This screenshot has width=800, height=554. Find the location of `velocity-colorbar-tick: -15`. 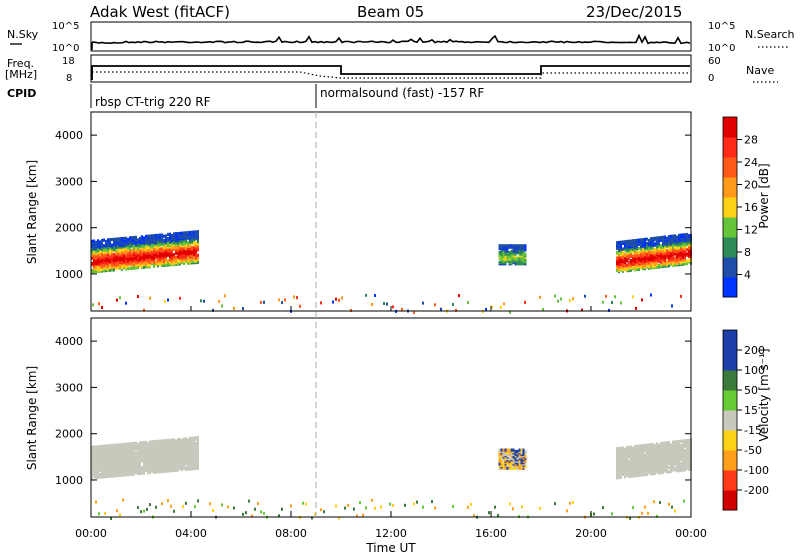

velocity-colorbar-tick: -15 is located at coordinates (753, 430).